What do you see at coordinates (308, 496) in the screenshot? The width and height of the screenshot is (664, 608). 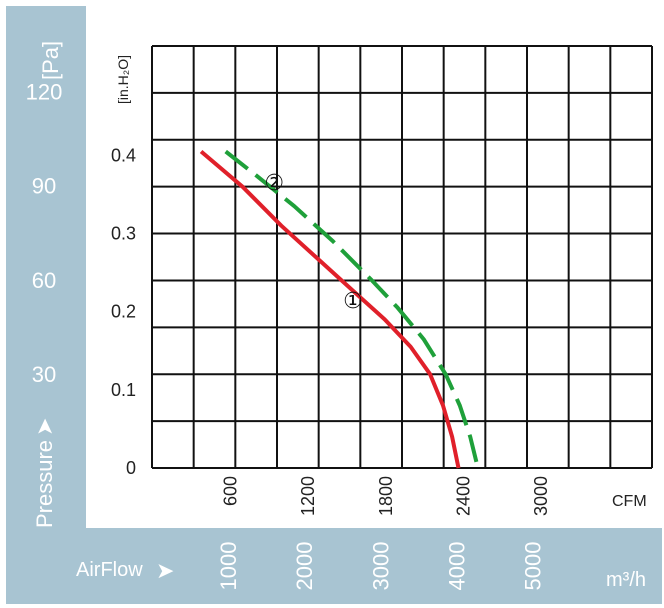 I see `x-tick-label-cfm: 1200` at bounding box center [308, 496].